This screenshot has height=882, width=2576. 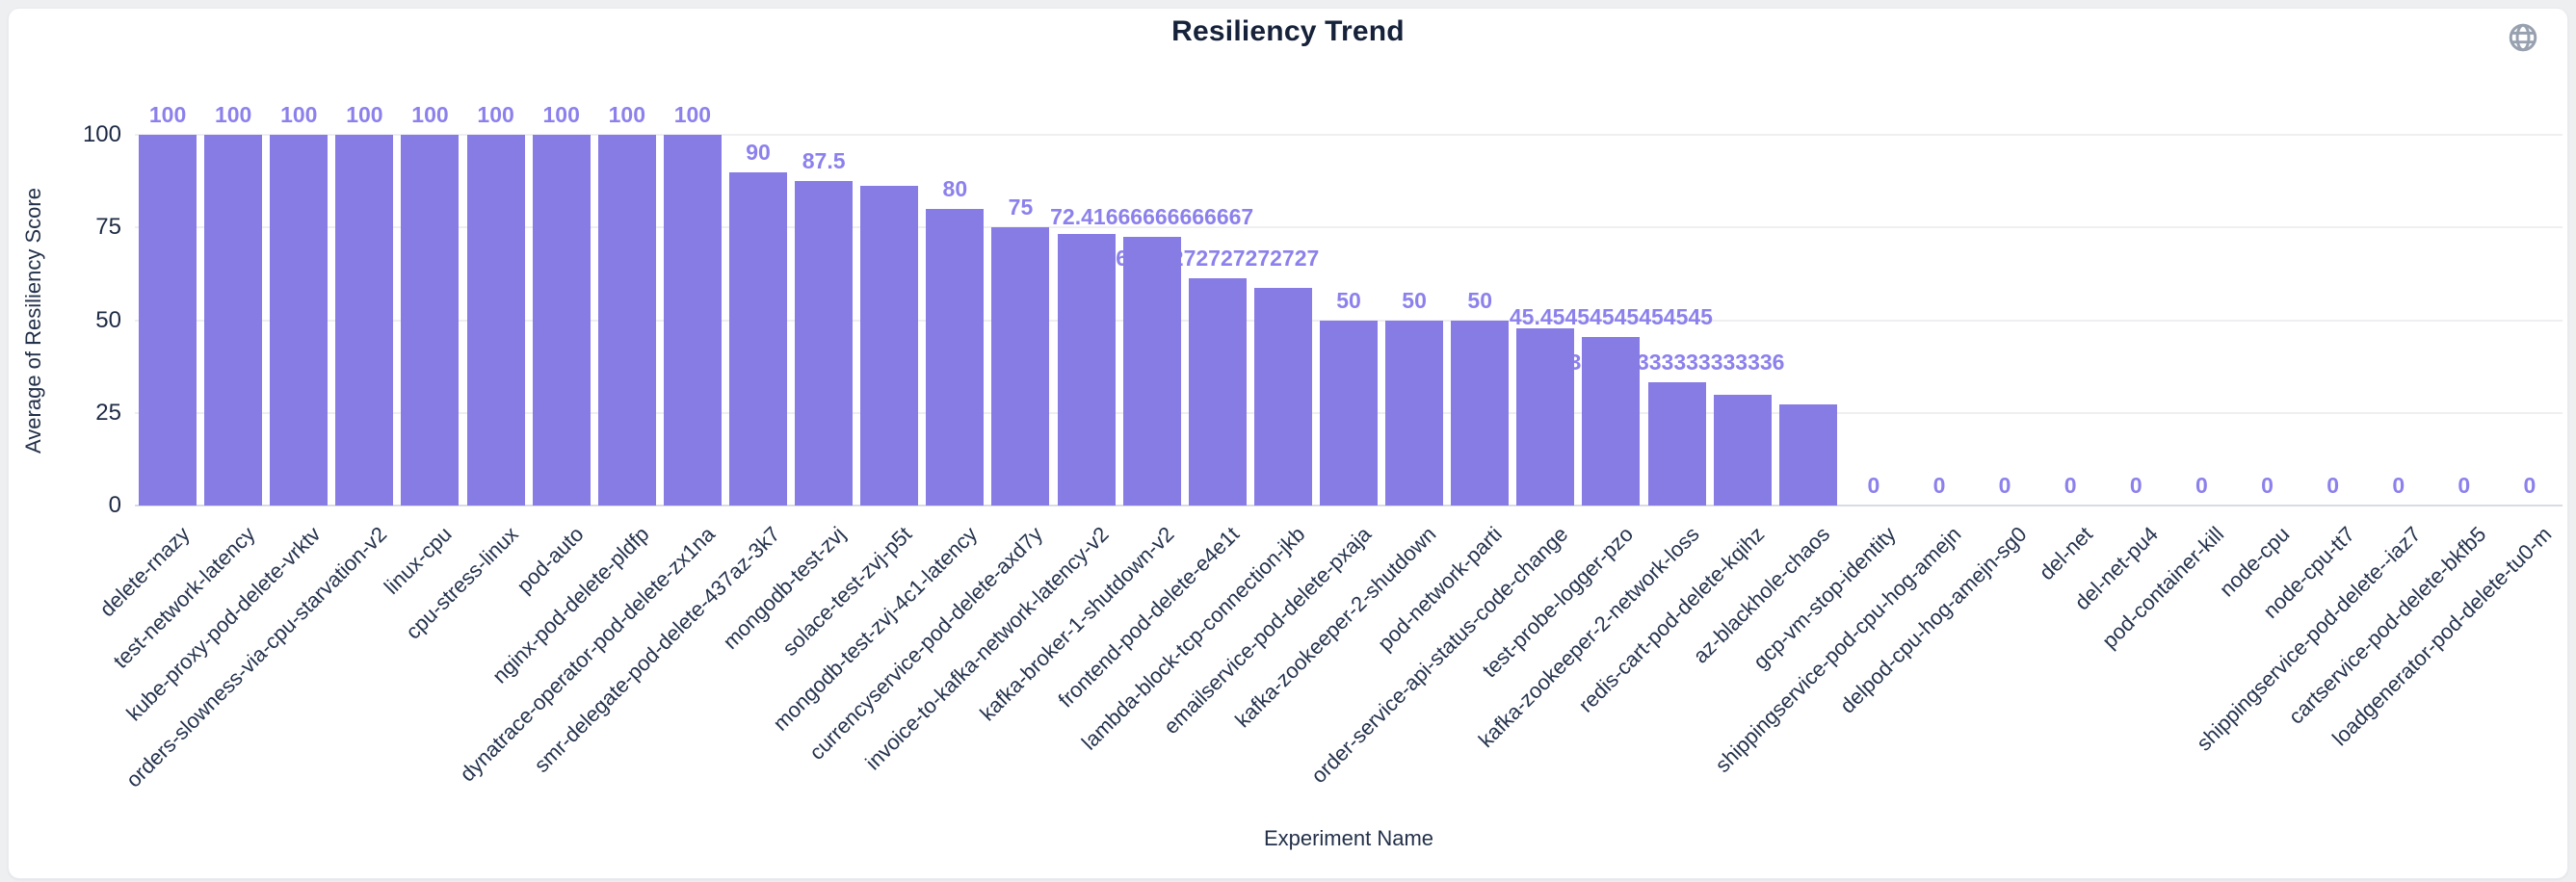 What do you see at coordinates (759, 152) in the screenshot?
I see `bar-value-label: 90` at bounding box center [759, 152].